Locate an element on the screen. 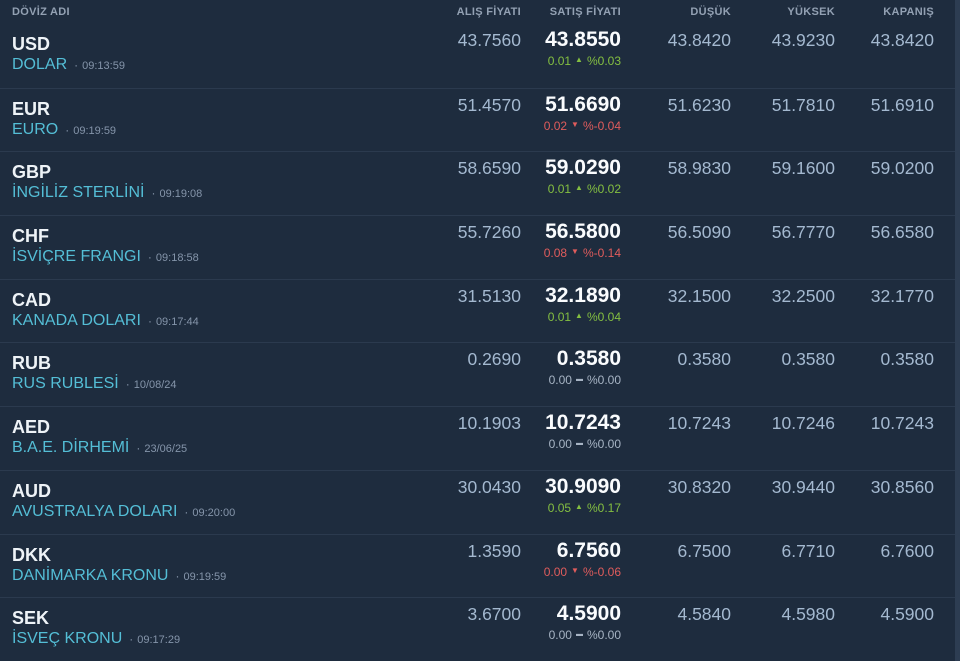 This screenshot has height=661, width=960. change-line: 0.01 ▲ %0.04 is located at coordinates (571, 317).